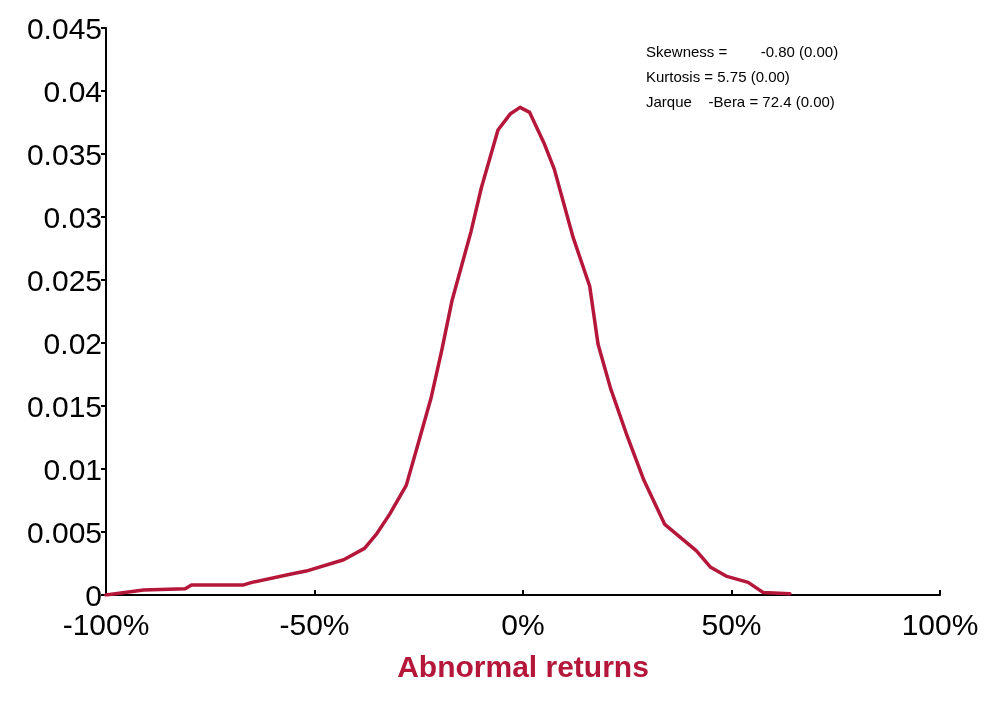 The height and width of the screenshot is (704, 1007). Describe the element at coordinates (64, 406) in the screenshot. I see `y-tick-label: 0.015` at that location.